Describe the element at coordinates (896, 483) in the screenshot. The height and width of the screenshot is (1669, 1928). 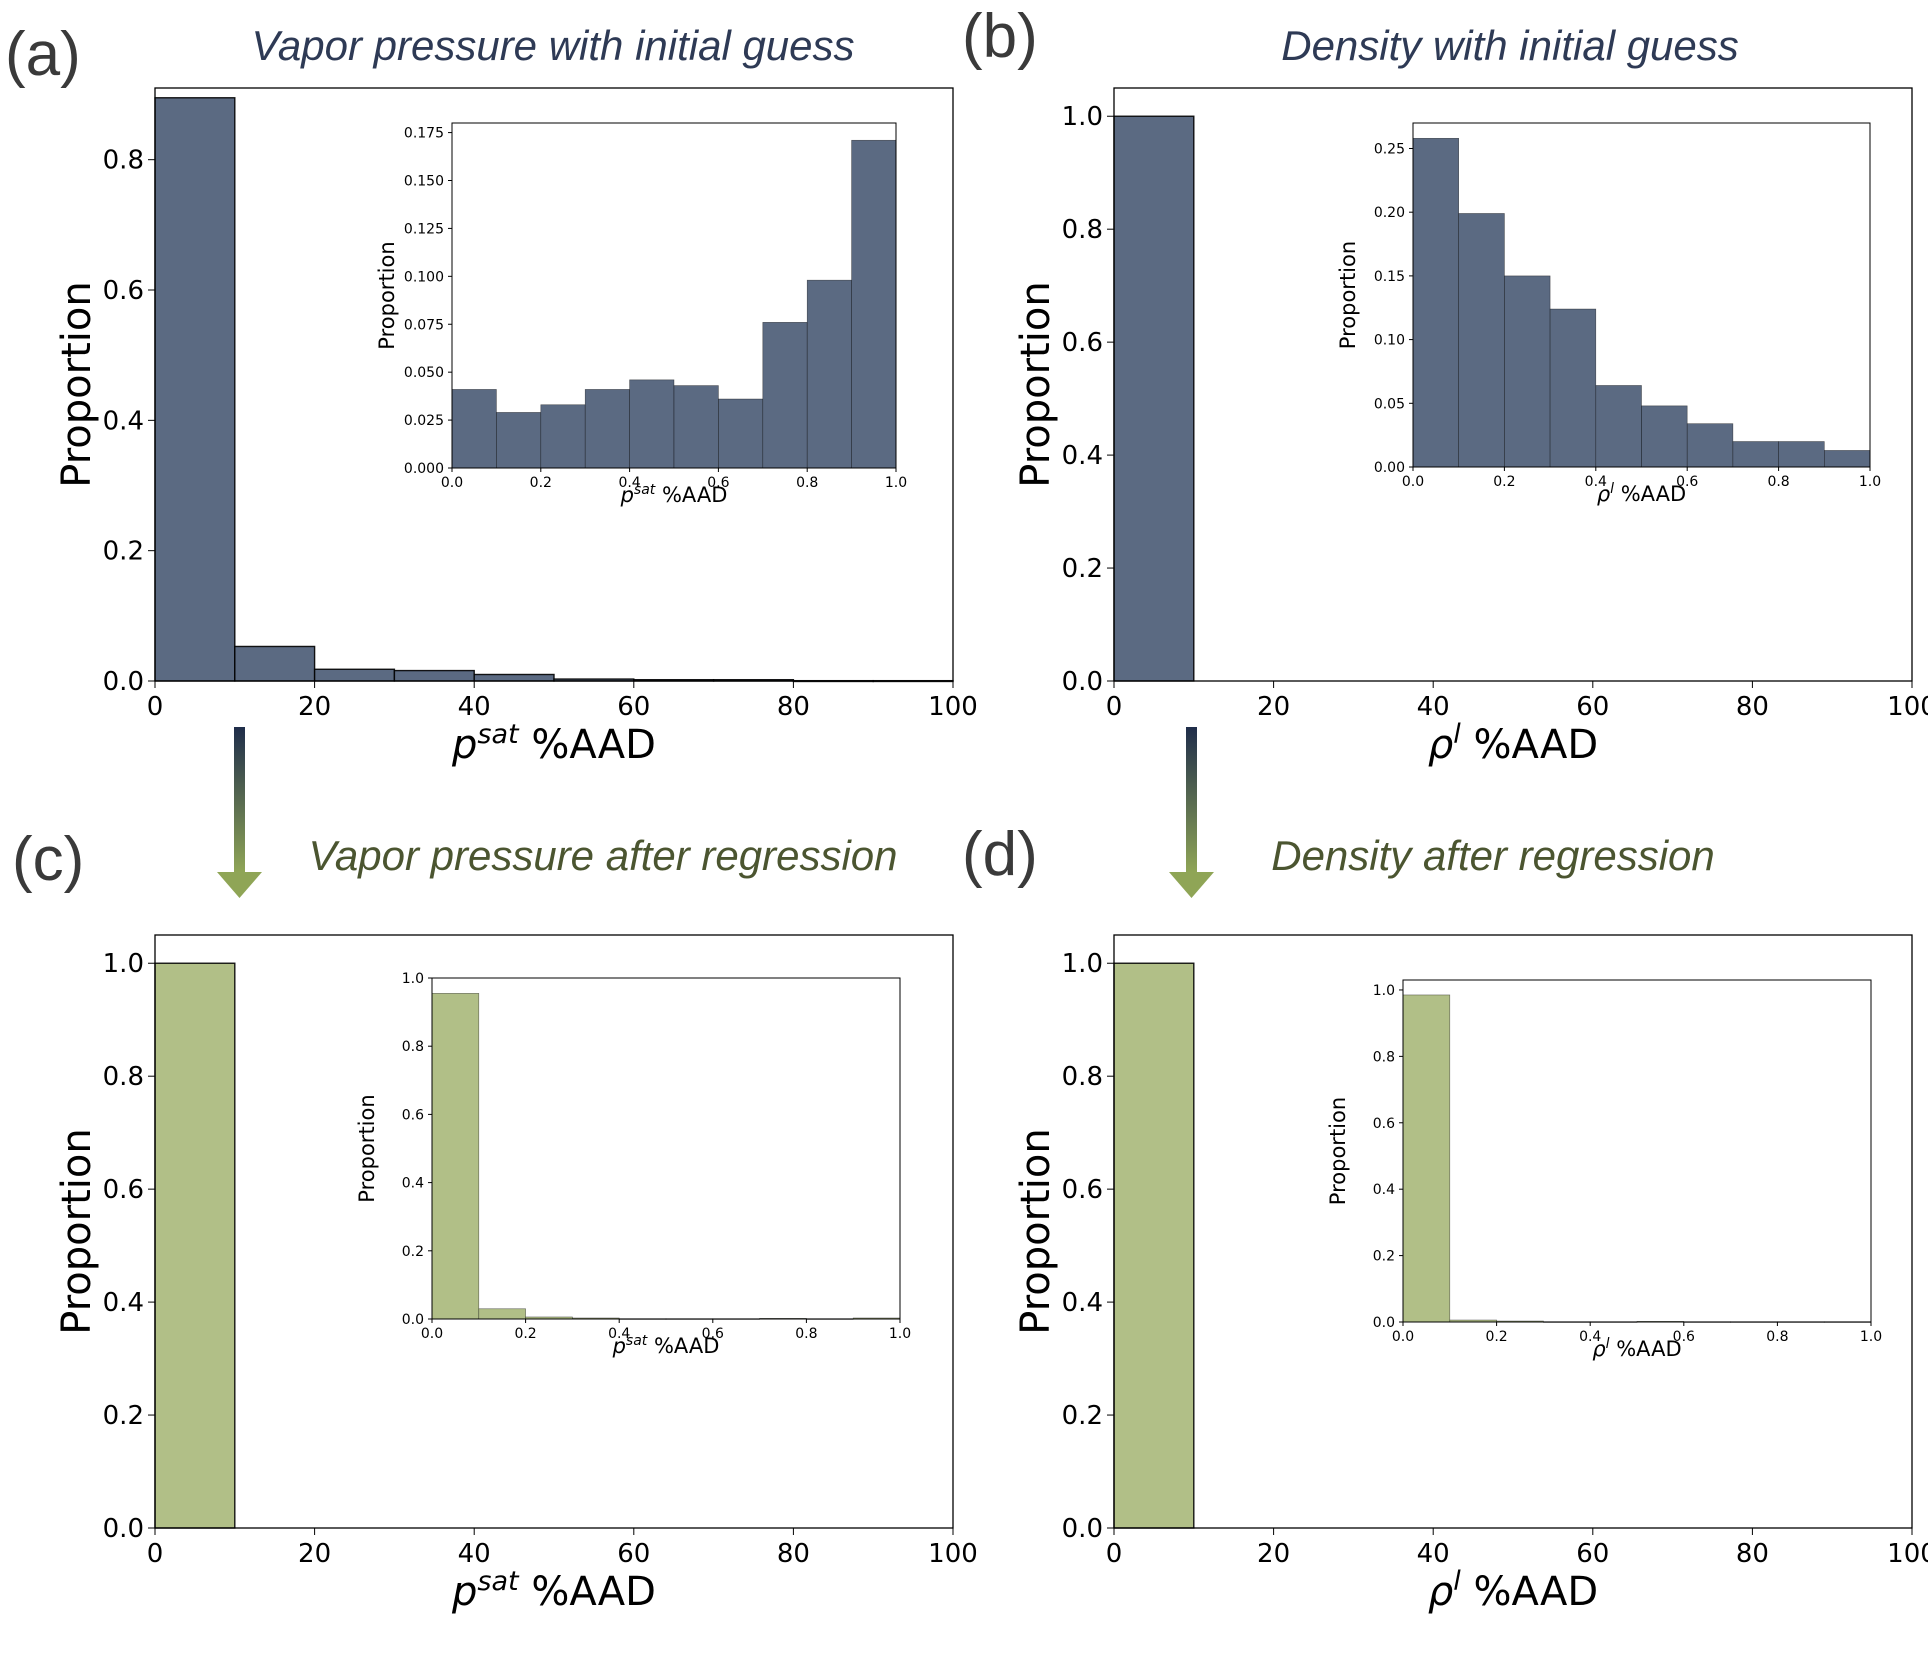
I see `panel-a-inset-xtick-label: 1.0` at that location.